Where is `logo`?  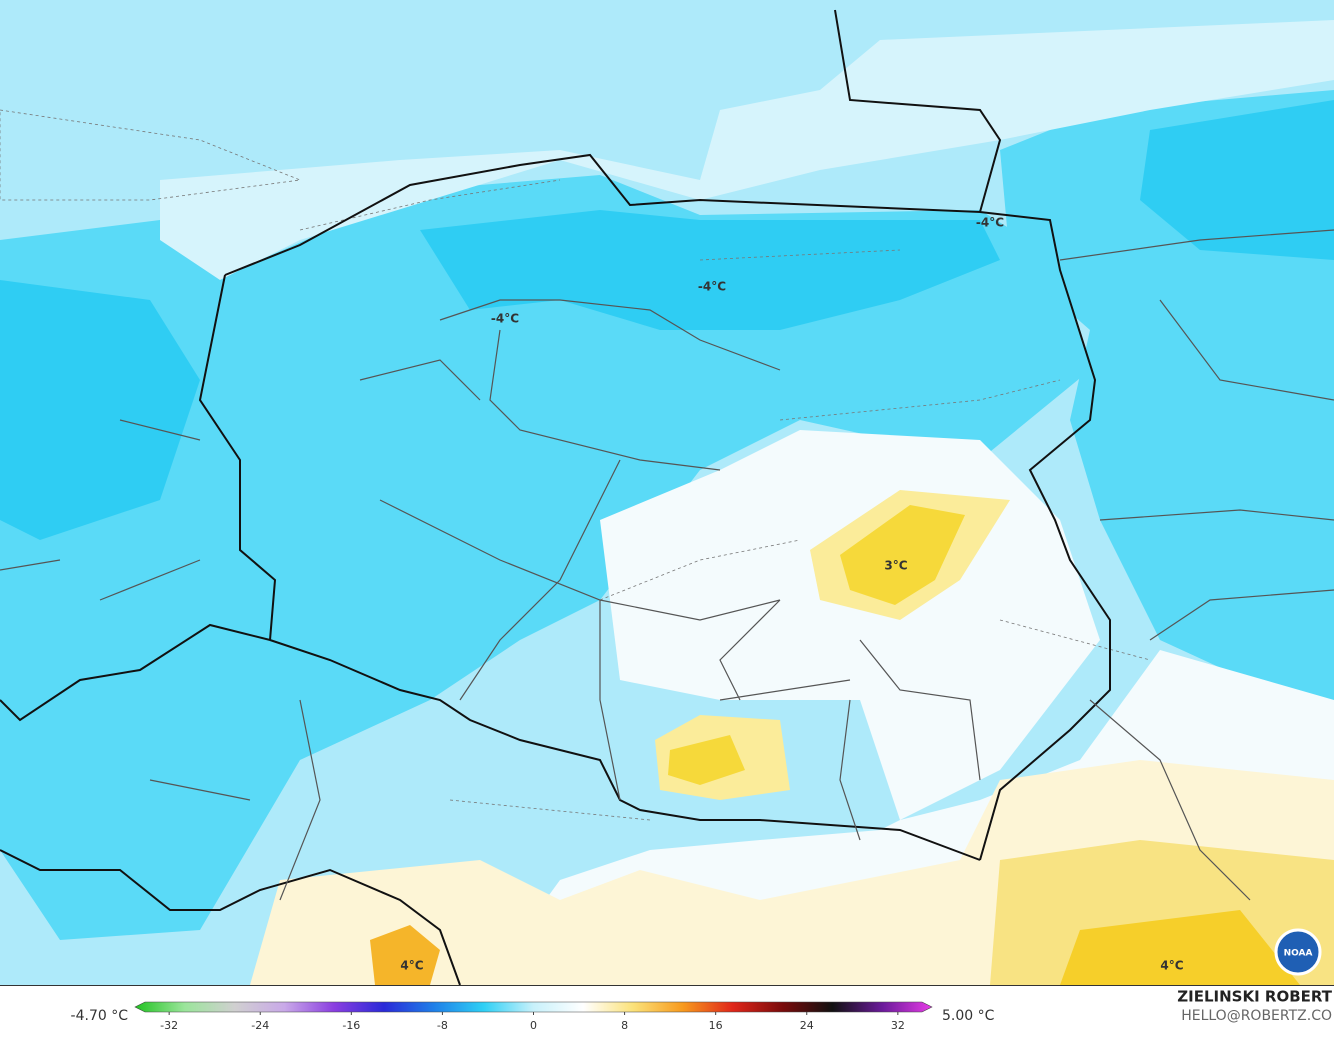 logo is located at coordinates (1298, 952).